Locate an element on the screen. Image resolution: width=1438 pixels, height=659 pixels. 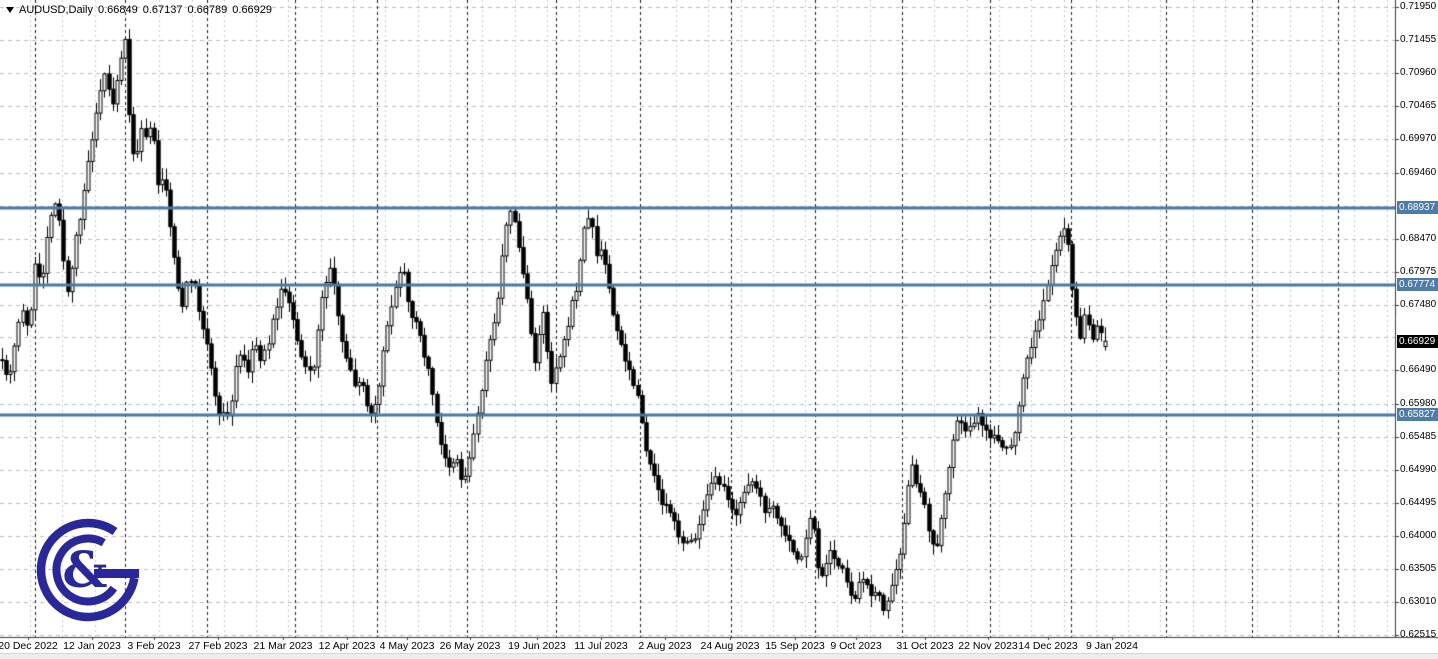
quote-open: 0.66849 is located at coordinates (117, 10).